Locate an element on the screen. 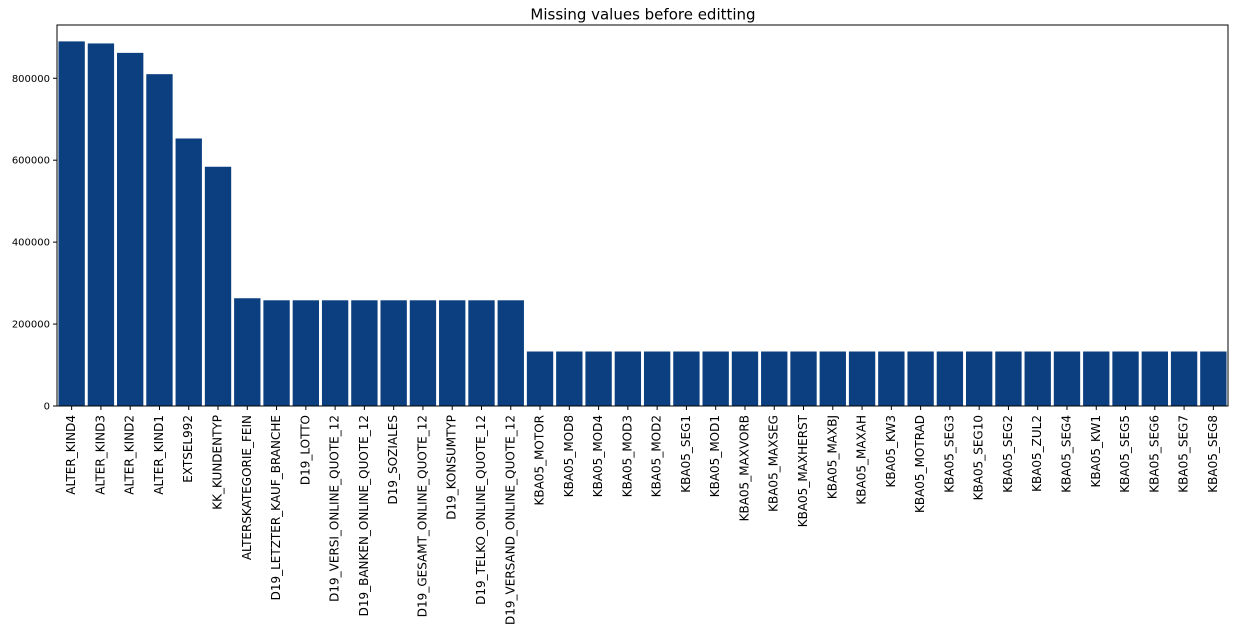 Image resolution: width=1234 pixels, height=628 pixels. bar-kba05-mod1 is located at coordinates (715, 378).